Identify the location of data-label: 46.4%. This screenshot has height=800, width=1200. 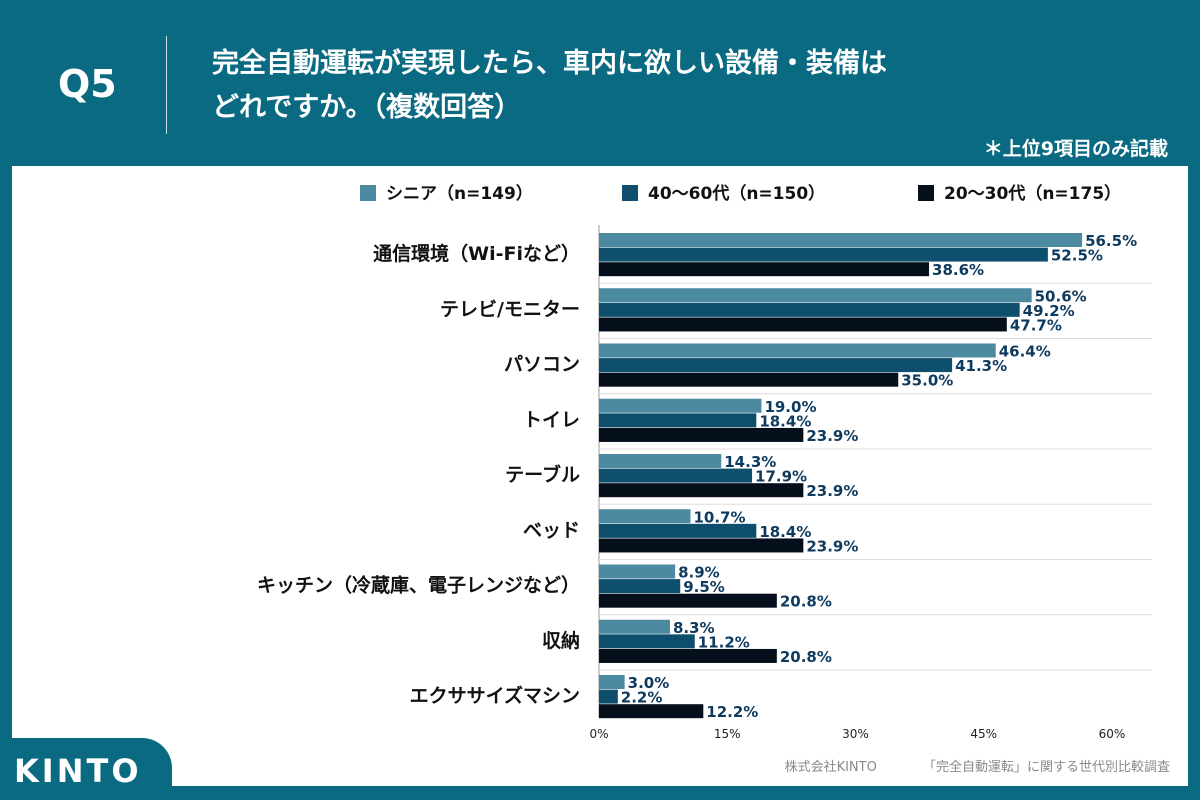
(1025, 352).